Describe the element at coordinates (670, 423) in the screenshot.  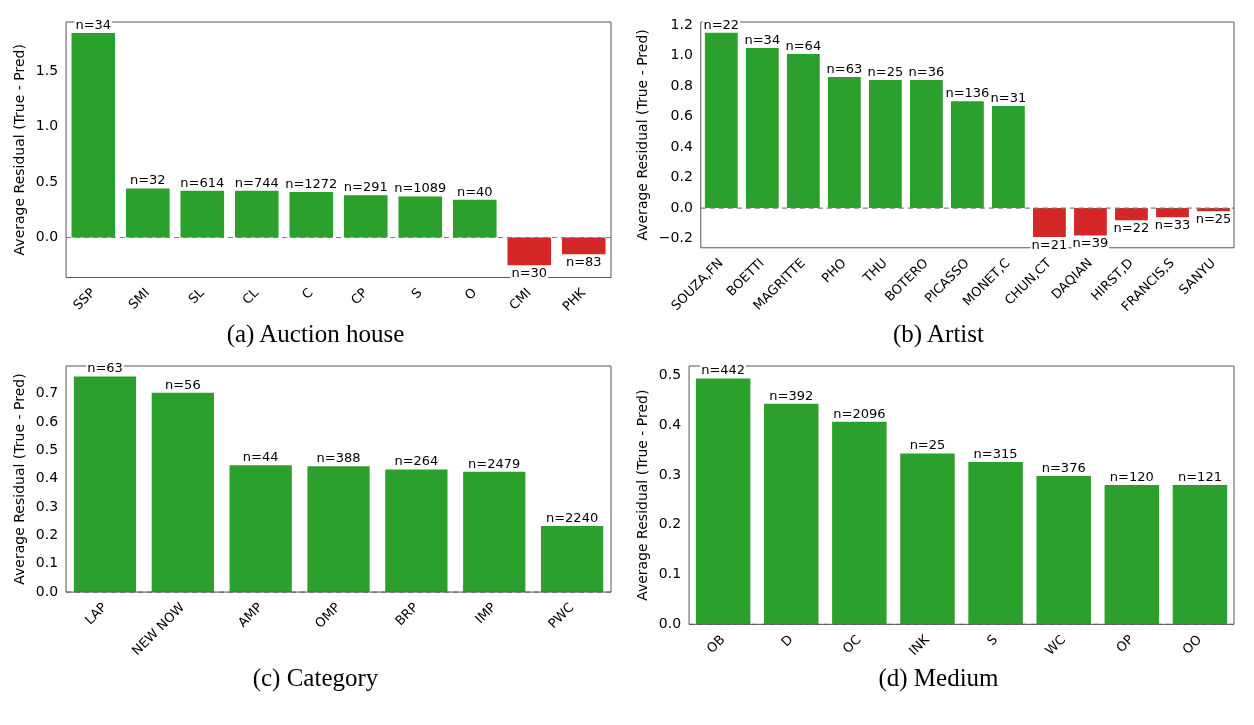
I see `y-tick-label: 0.4` at that location.